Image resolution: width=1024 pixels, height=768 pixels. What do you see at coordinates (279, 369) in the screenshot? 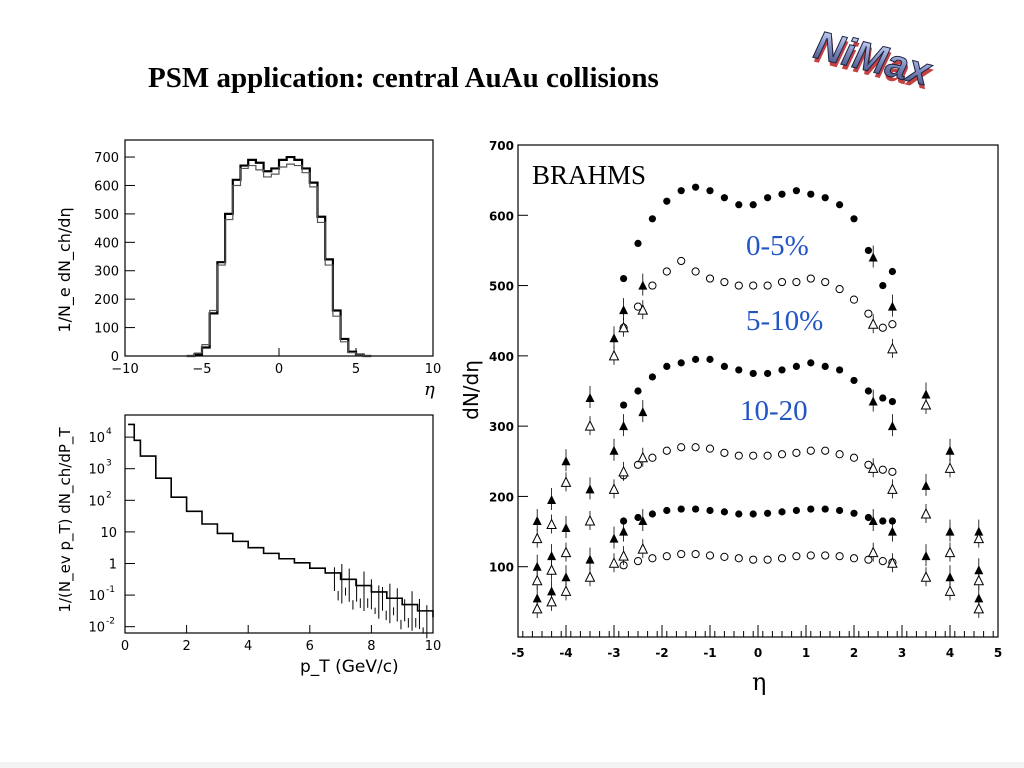
I see `eta-xtick-label: 0` at bounding box center [279, 369].